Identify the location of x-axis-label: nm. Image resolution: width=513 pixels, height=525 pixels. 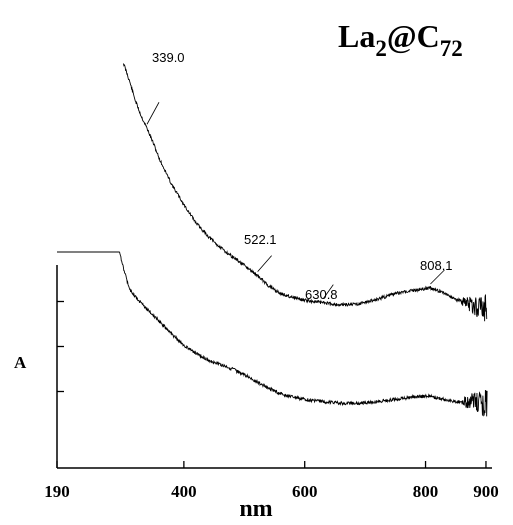
(255, 509).